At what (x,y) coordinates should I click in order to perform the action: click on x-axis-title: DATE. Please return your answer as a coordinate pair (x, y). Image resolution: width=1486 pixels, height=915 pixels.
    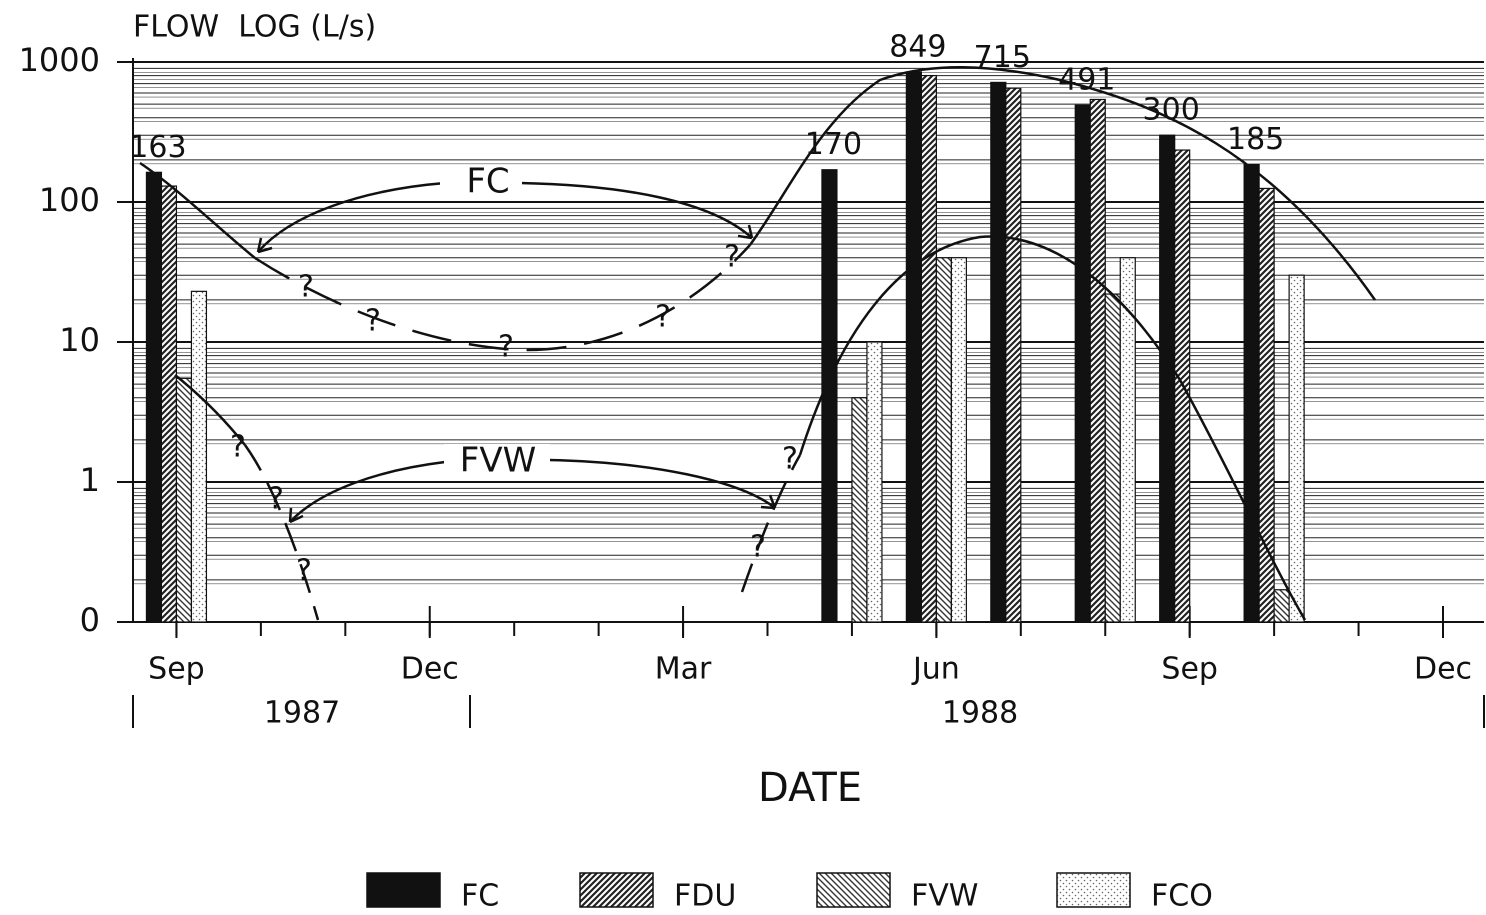
    Looking at the image, I should click on (810, 788).